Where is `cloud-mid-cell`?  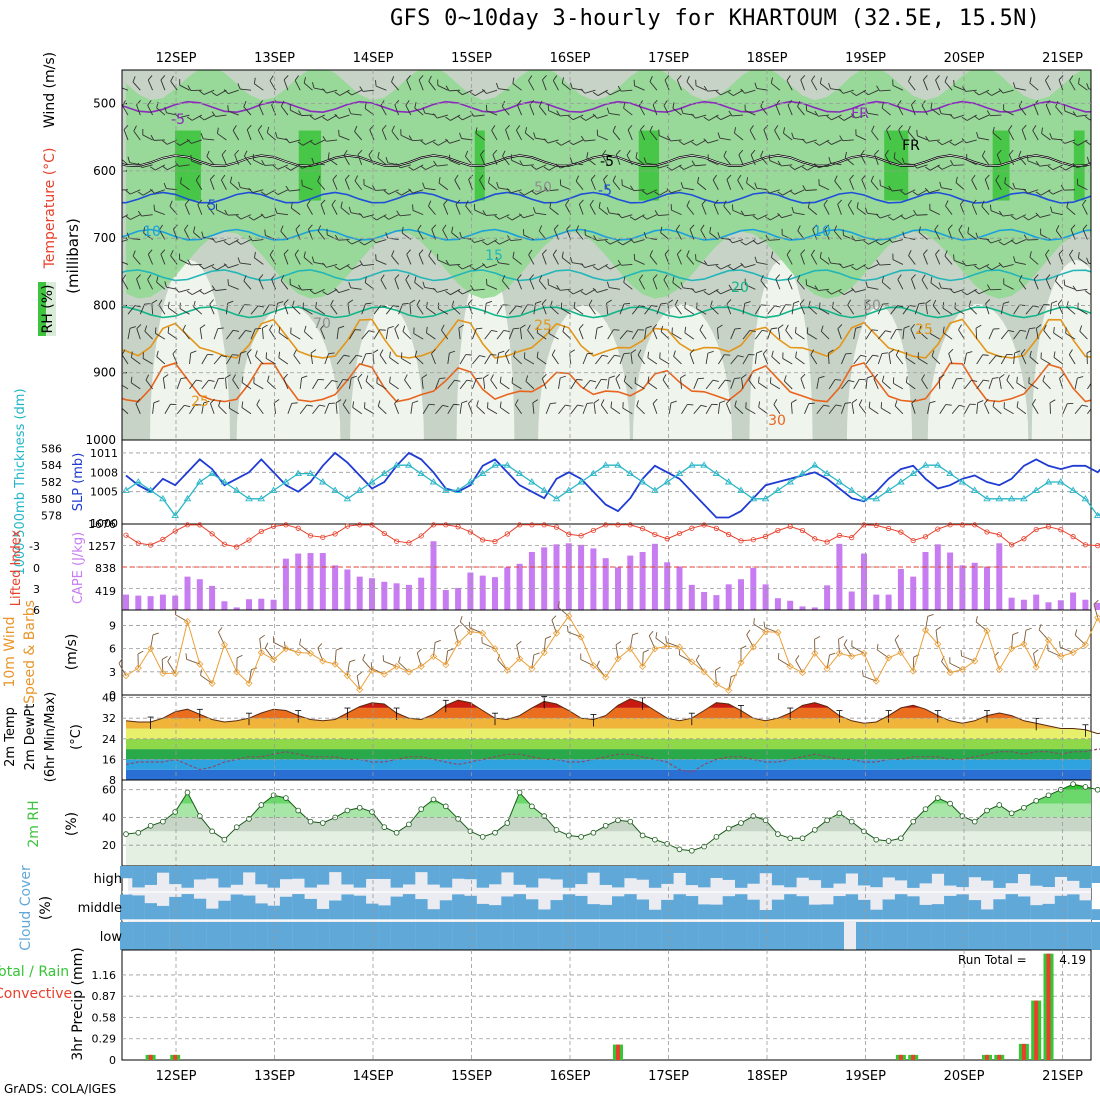 cloud-mid-cell is located at coordinates (729, 908).